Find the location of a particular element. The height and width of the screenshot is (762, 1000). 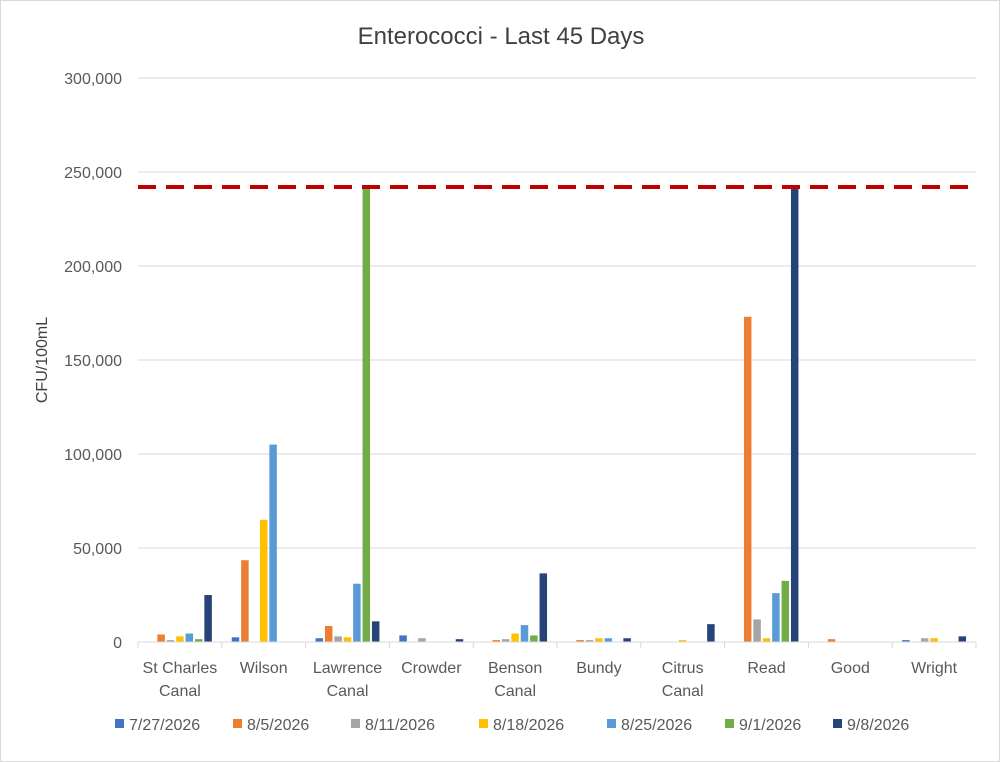

x-axis is located at coordinates (557, 644).